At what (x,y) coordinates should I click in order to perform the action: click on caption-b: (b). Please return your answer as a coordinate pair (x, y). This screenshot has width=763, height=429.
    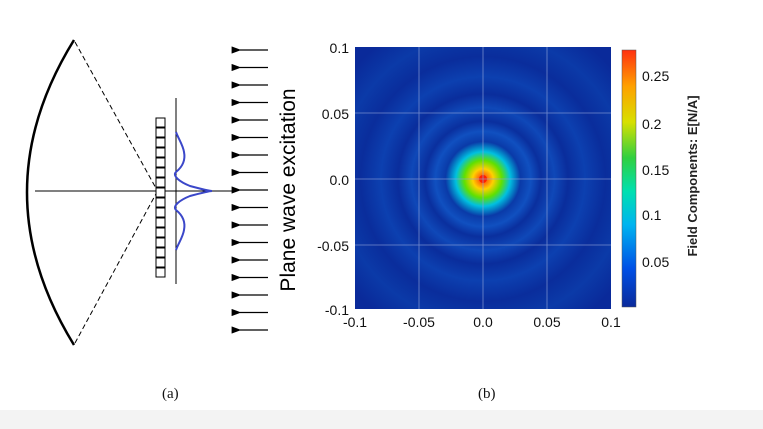
    Looking at the image, I should click on (487, 394).